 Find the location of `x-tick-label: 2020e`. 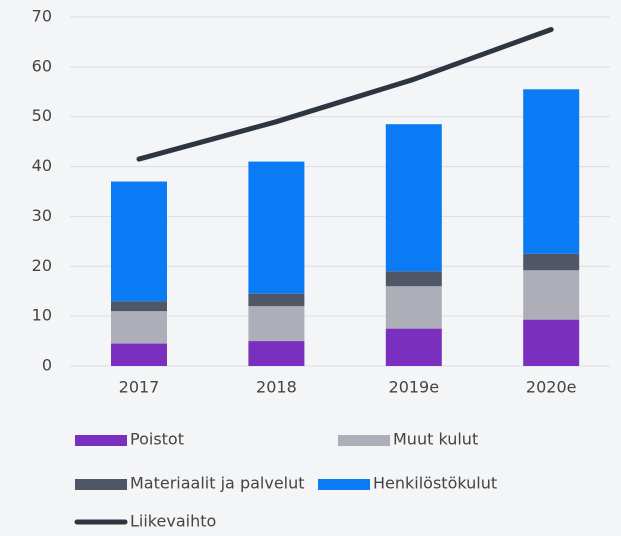

x-tick-label: 2020e is located at coordinates (551, 387).